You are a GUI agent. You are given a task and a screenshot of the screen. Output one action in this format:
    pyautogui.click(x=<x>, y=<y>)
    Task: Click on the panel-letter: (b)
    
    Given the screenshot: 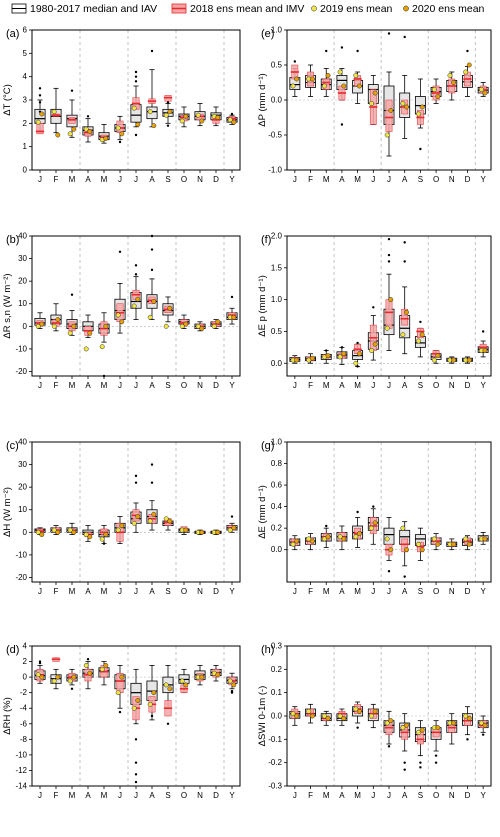 What is the action you would take?
    pyautogui.click(x=12, y=240)
    